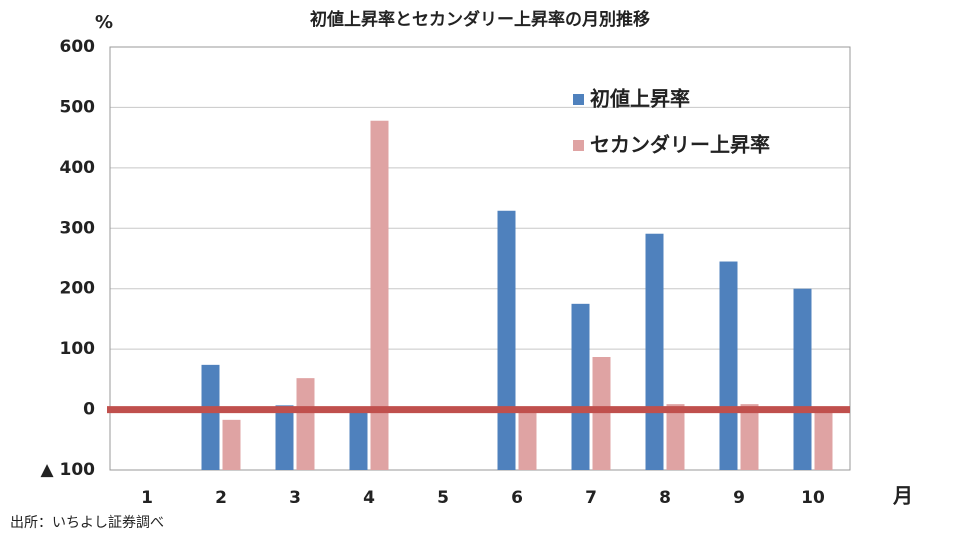 This screenshot has height=550, width=960. Describe the element at coordinates (680, 145) in the screenshot. I see `legend-label: セカンダリー上昇率` at that location.